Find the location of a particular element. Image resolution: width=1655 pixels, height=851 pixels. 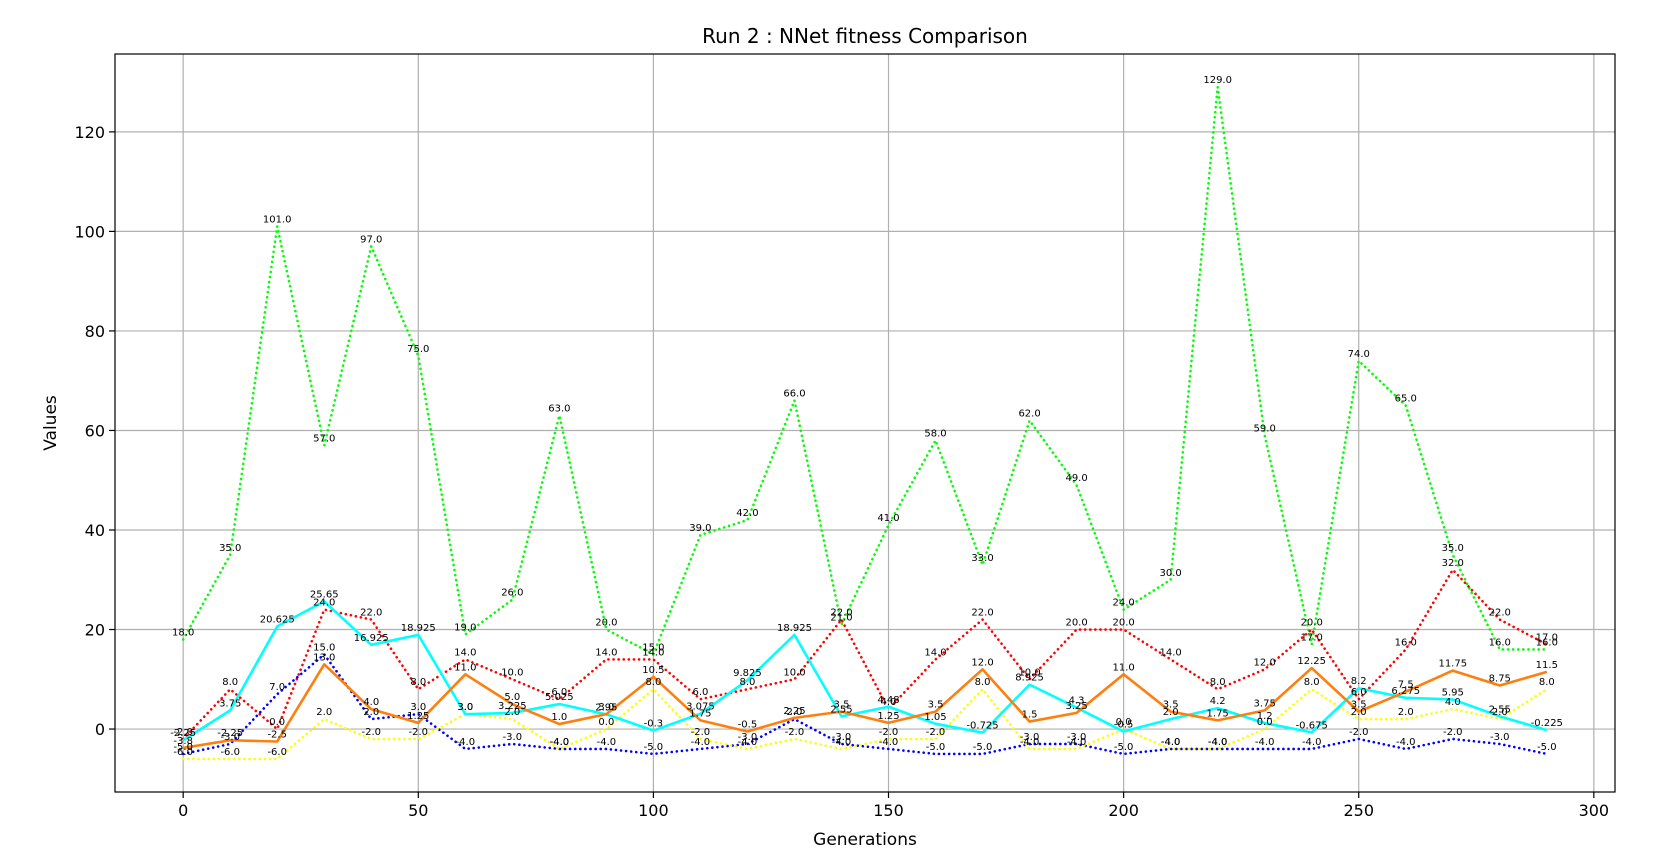

data-label: 62.0 is located at coordinates (1029, 414).